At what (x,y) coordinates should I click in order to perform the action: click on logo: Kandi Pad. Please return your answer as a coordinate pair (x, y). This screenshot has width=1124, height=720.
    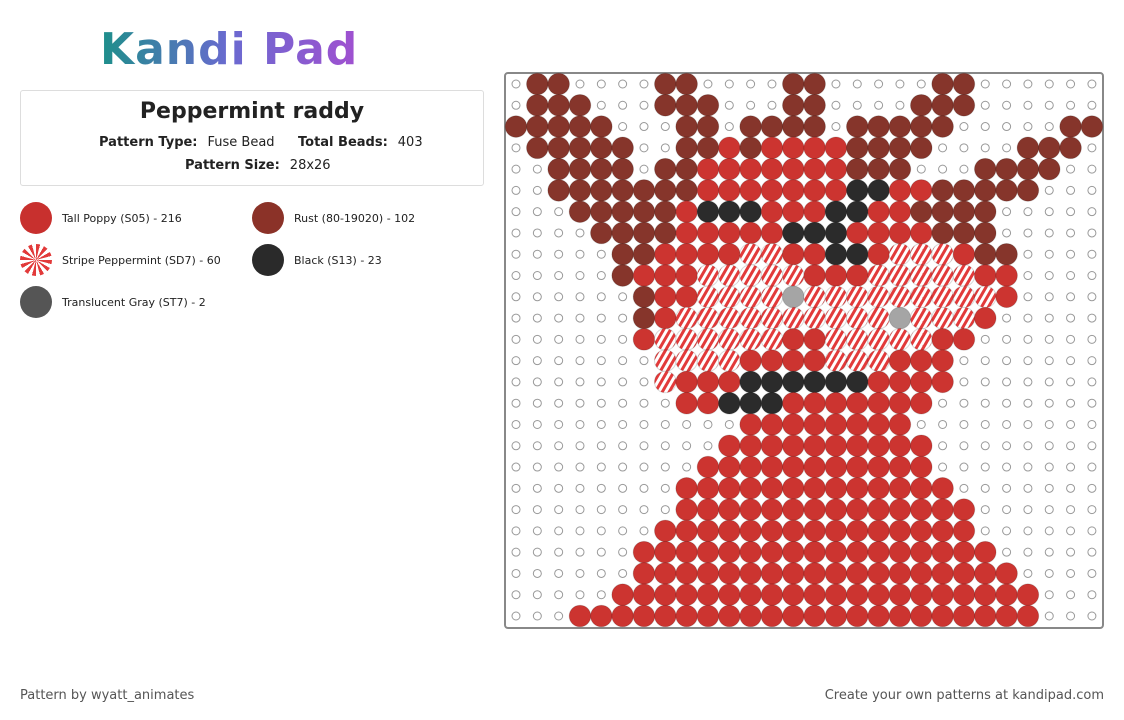
    Looking at the image, I should click on (229, 49).